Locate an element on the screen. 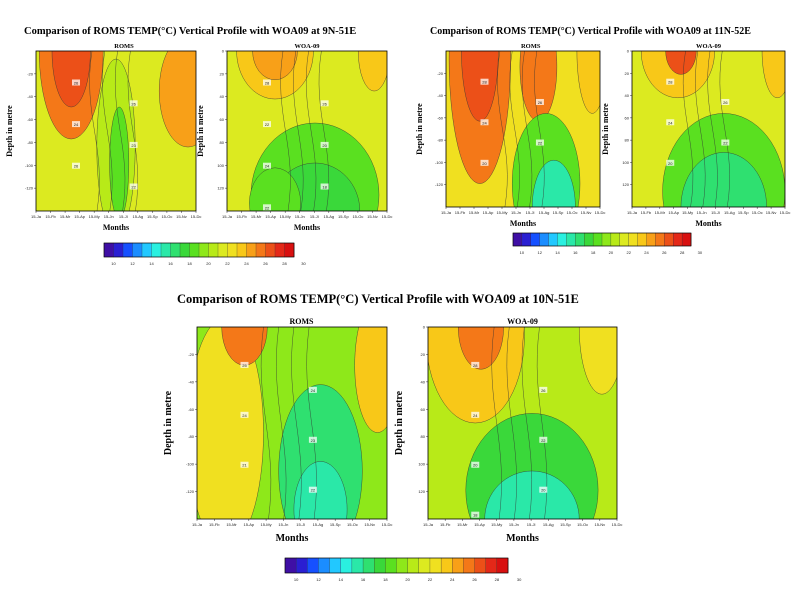  colorbar-label: 18 is located at coordinates (593, 252).